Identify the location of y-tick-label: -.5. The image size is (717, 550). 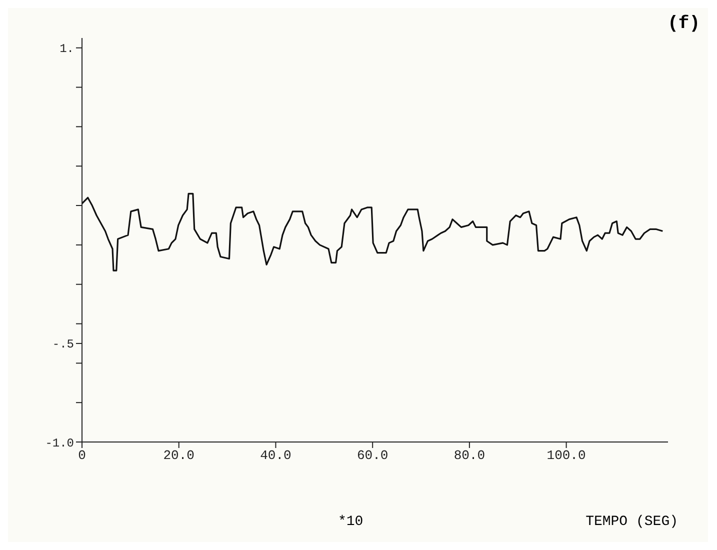
(63, 345).